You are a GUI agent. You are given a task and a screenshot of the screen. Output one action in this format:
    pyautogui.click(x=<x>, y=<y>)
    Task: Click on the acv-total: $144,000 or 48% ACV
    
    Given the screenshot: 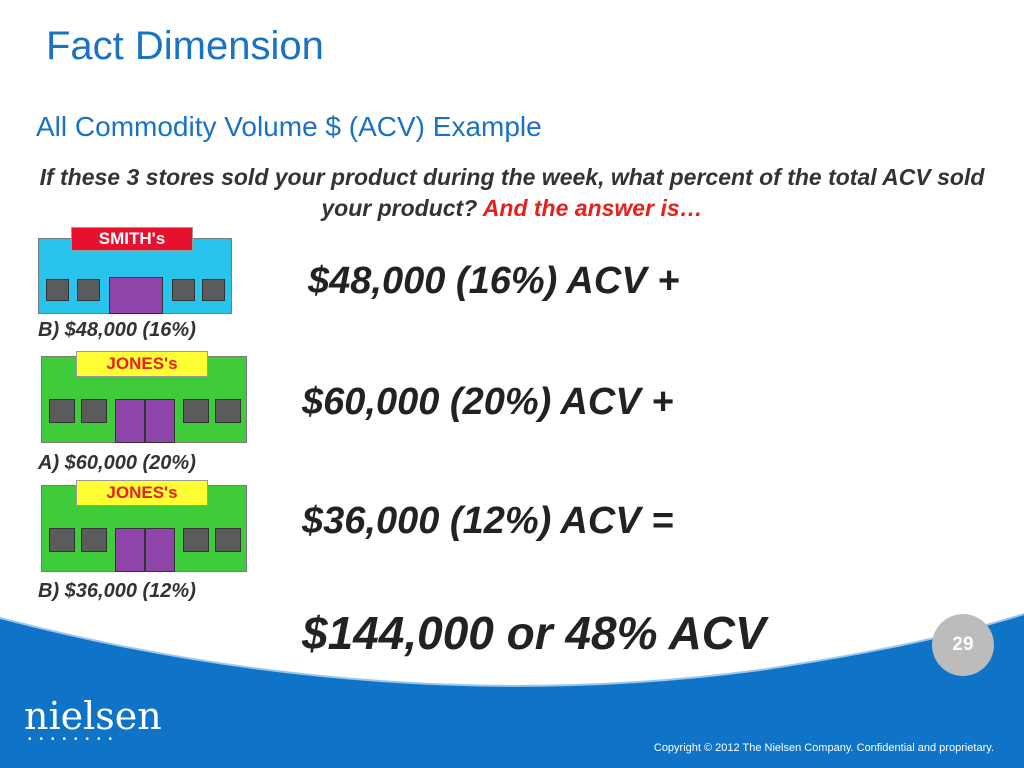 What is the action you would take?
    pyautogui.click(x=534, y=633)
    